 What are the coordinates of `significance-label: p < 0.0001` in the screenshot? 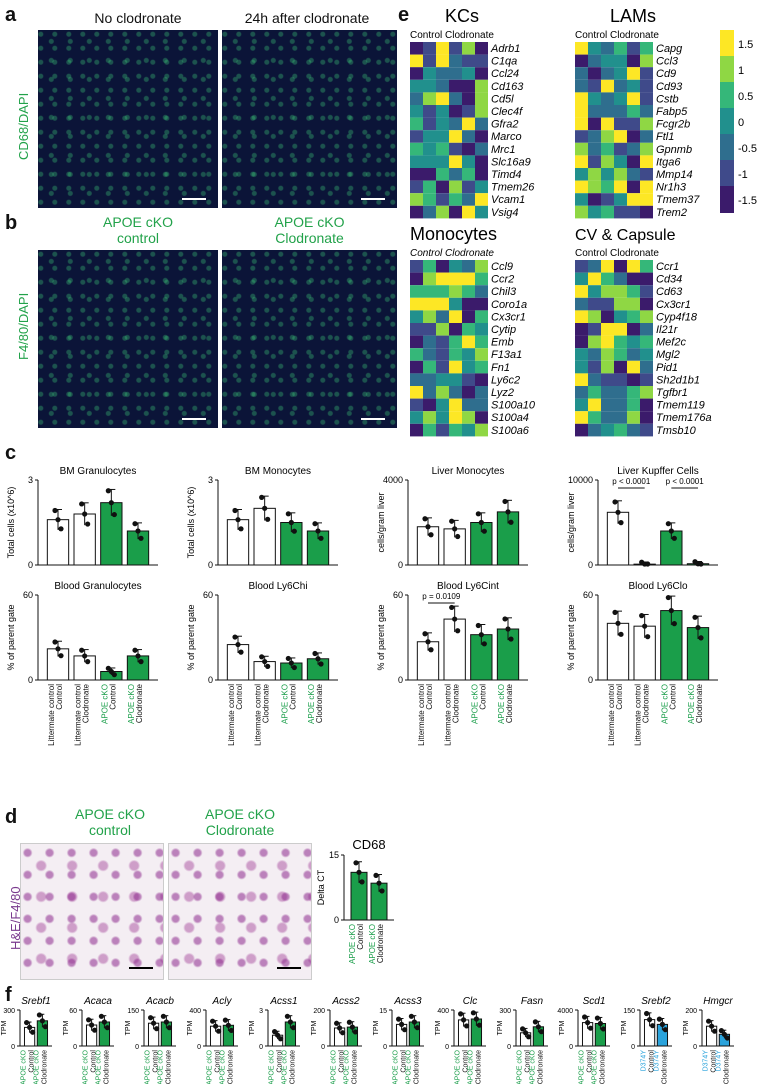 It's located at (685, 481).